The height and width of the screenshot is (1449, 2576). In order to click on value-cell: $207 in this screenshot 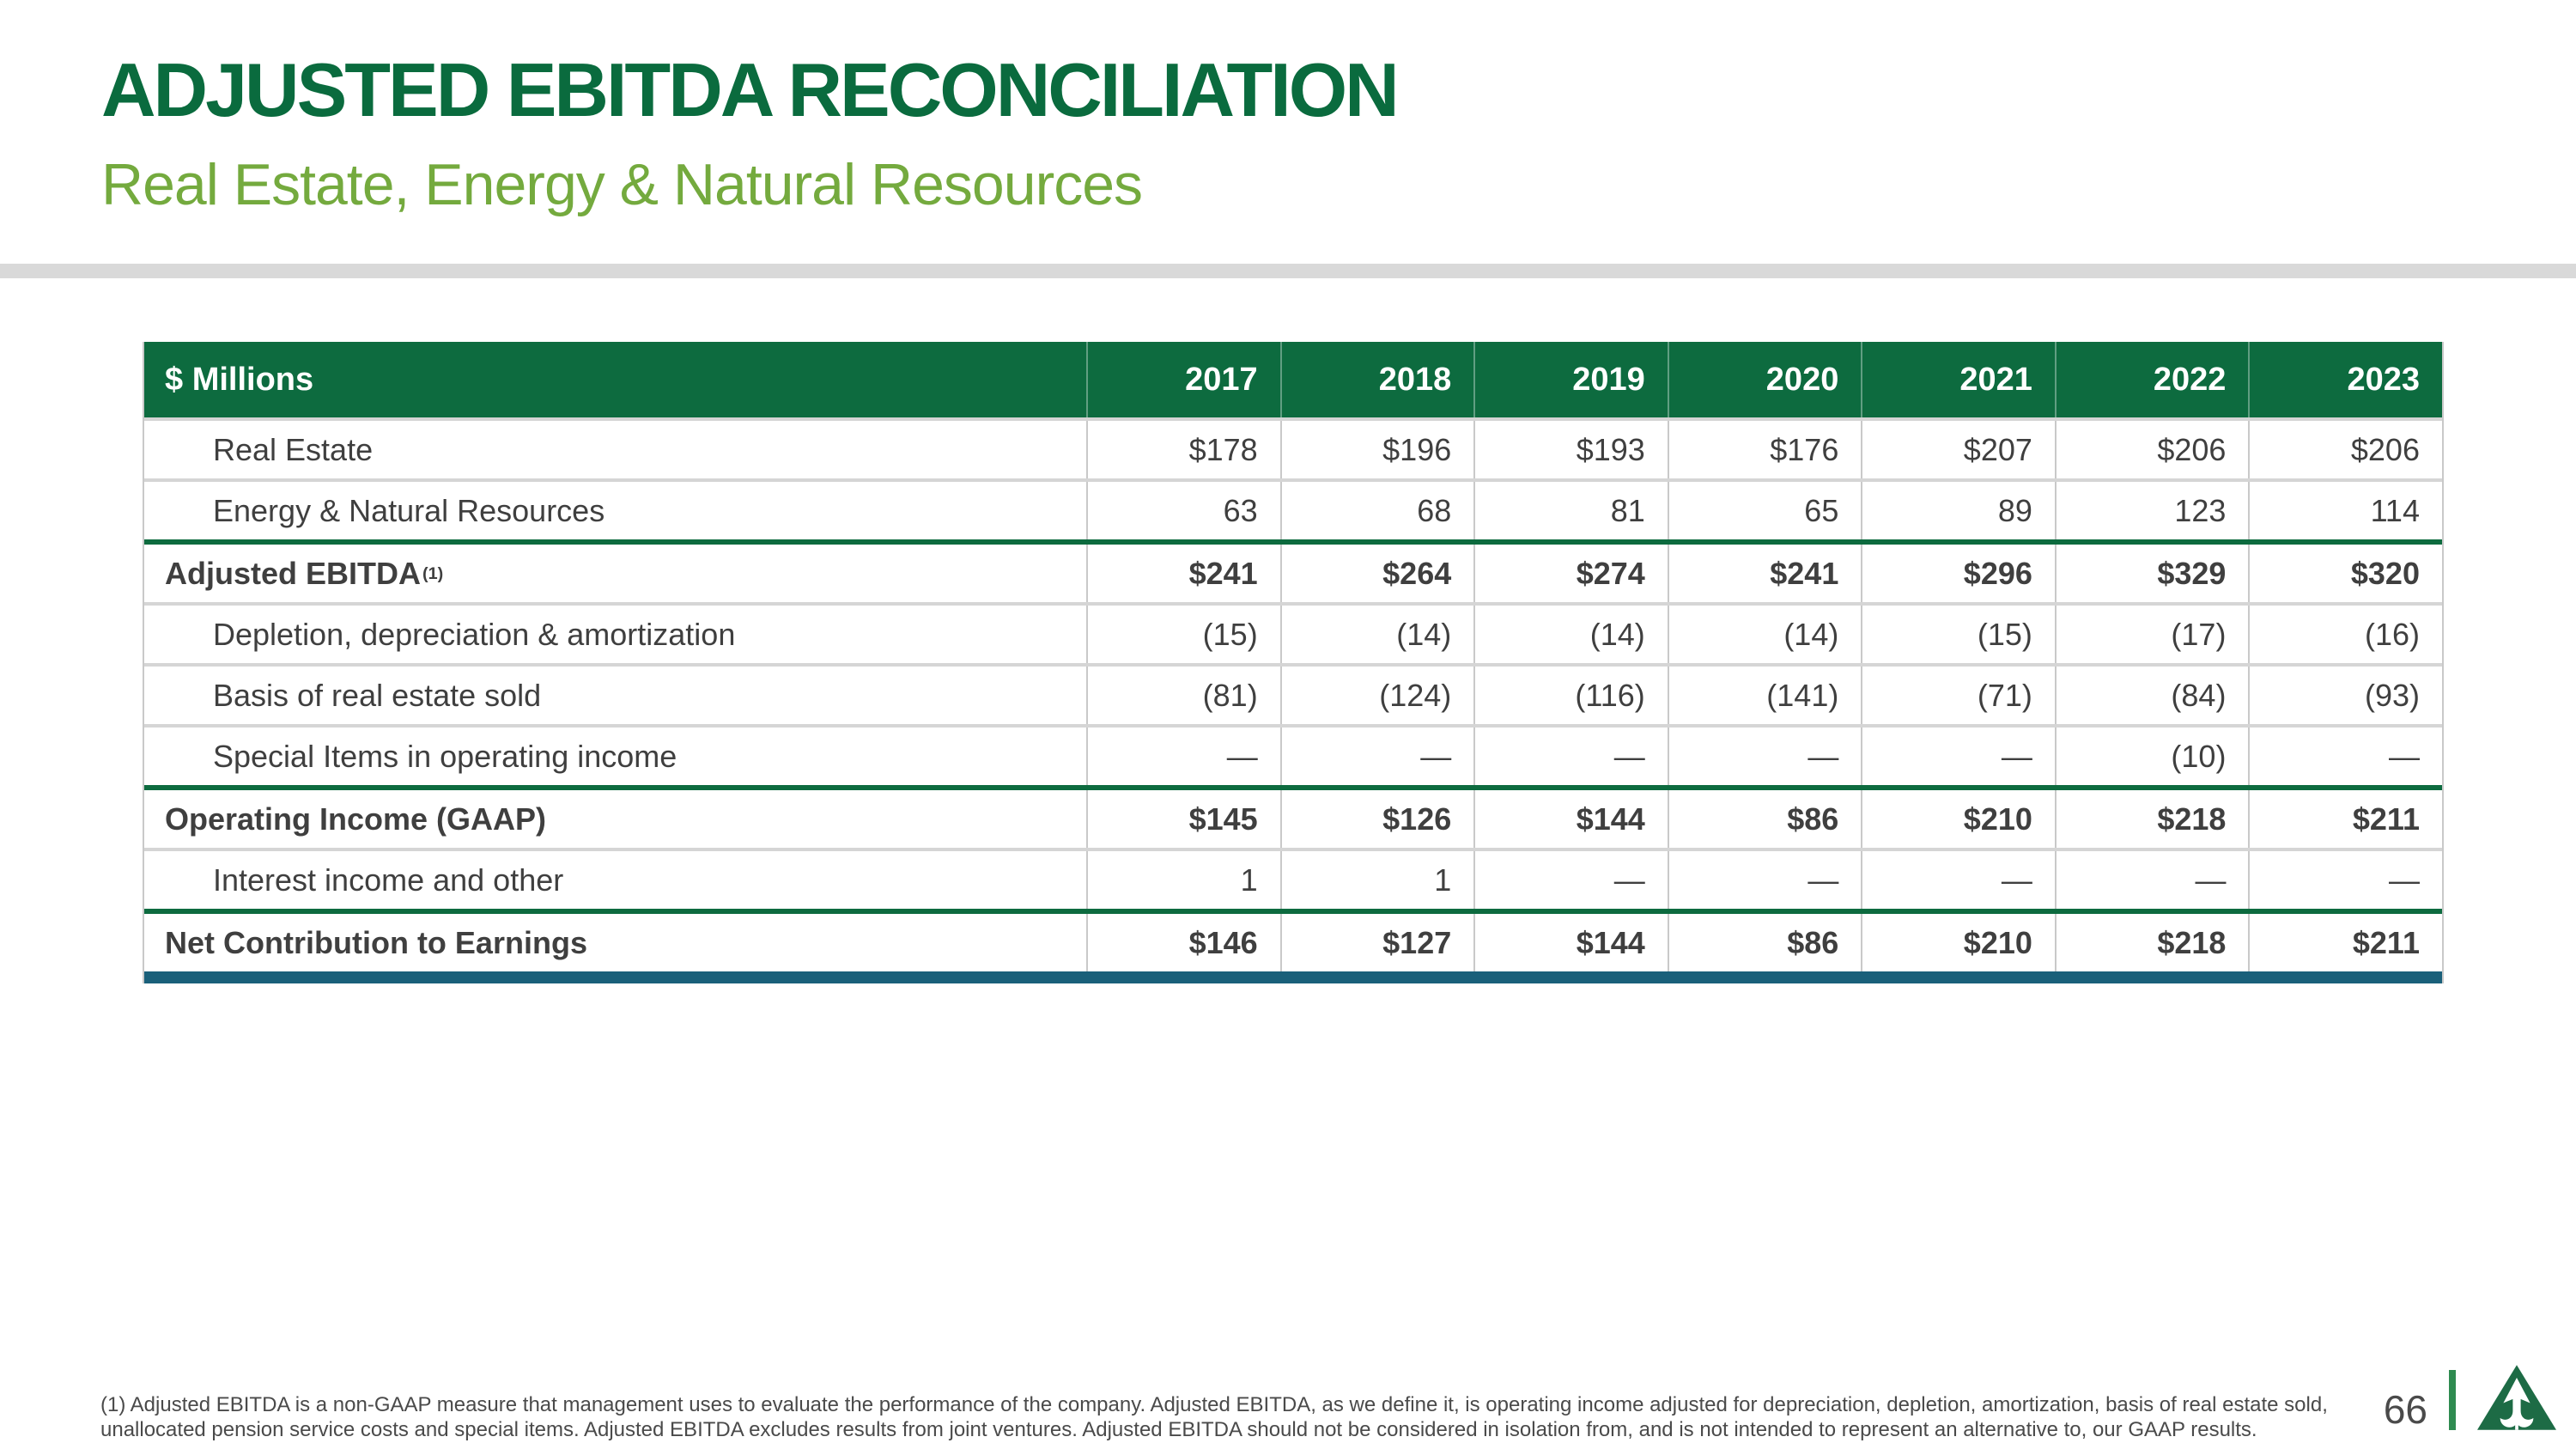, I will do `click(1958, 449)`.